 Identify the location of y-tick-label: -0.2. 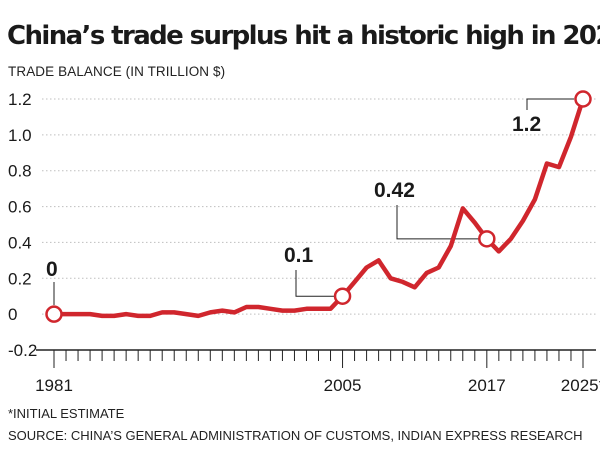
(22, 350).